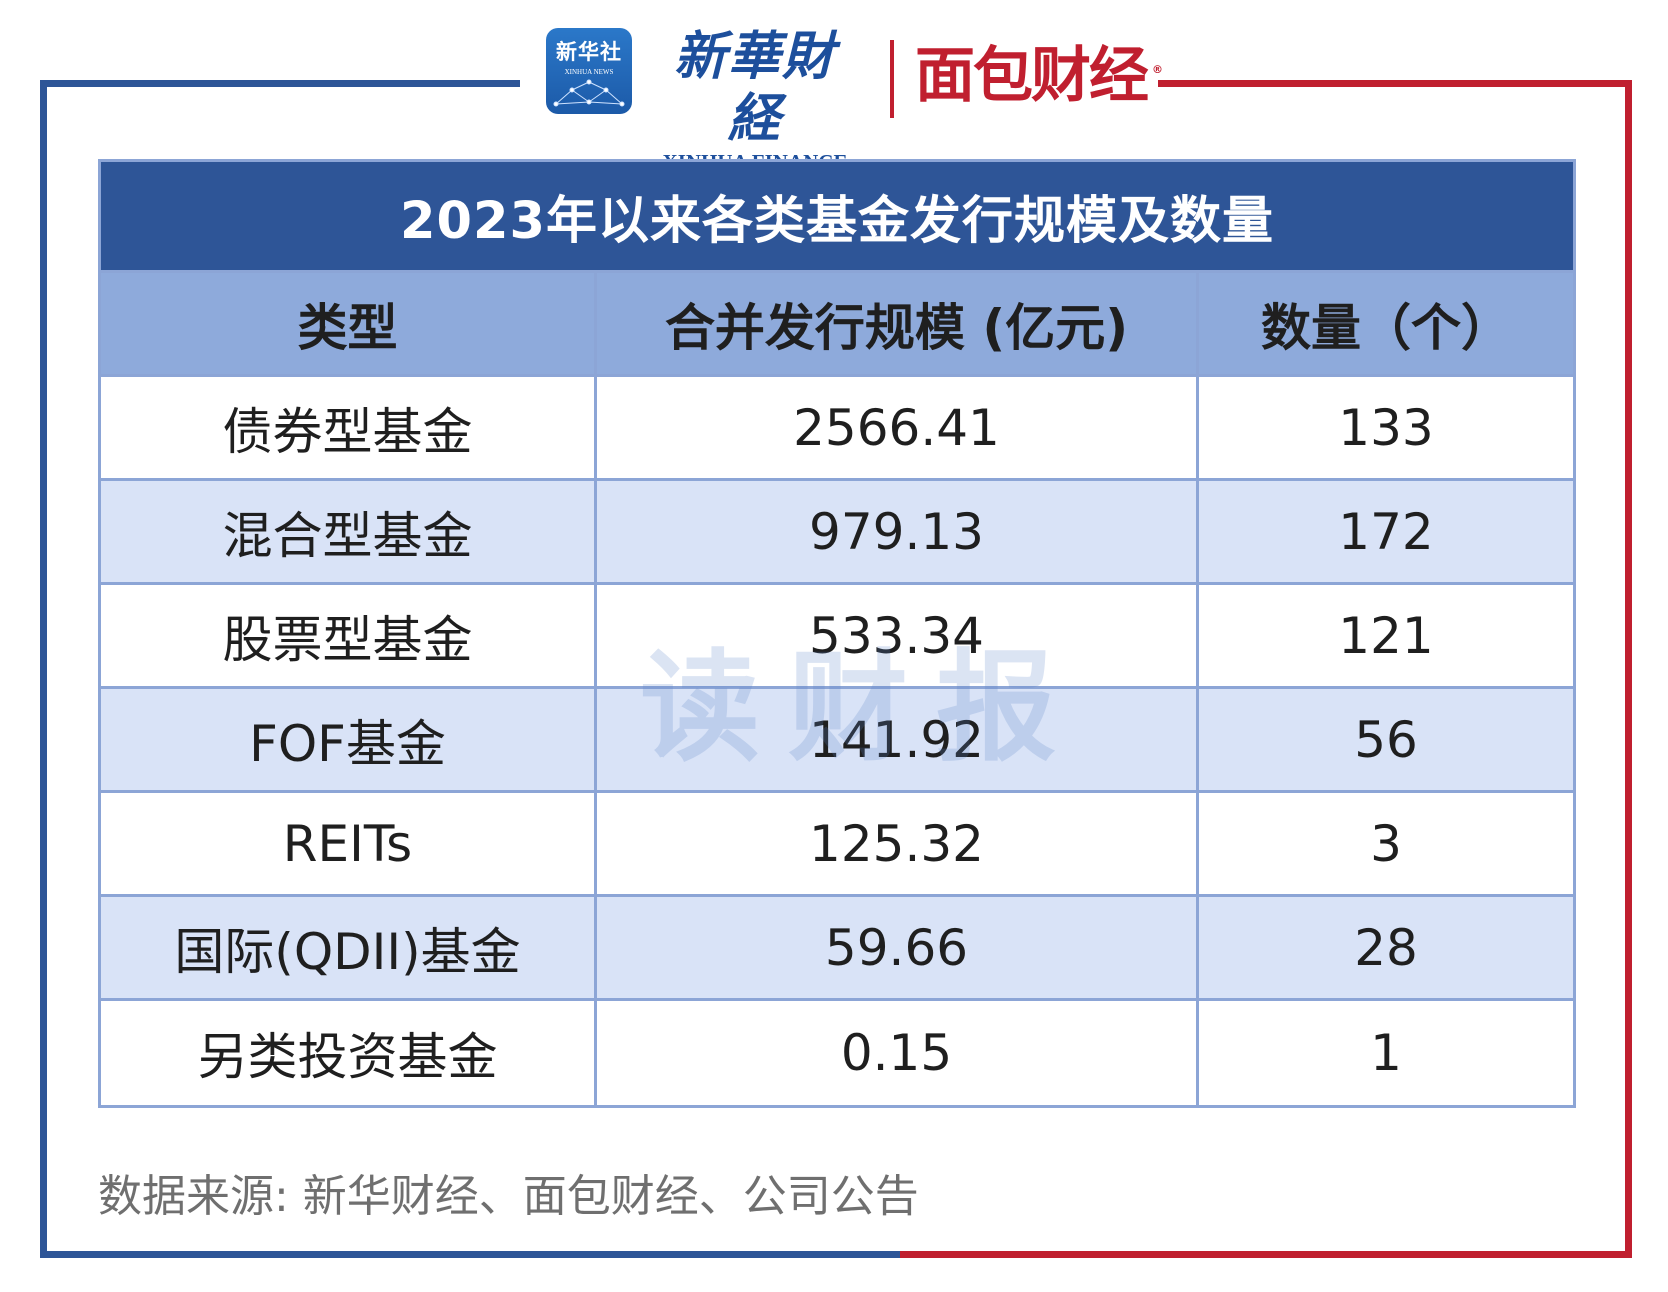 Image resolution: width=1668 pixels, height=1292 pixels. I want to click on cell-type: 债券型基金, so click(349, 427).